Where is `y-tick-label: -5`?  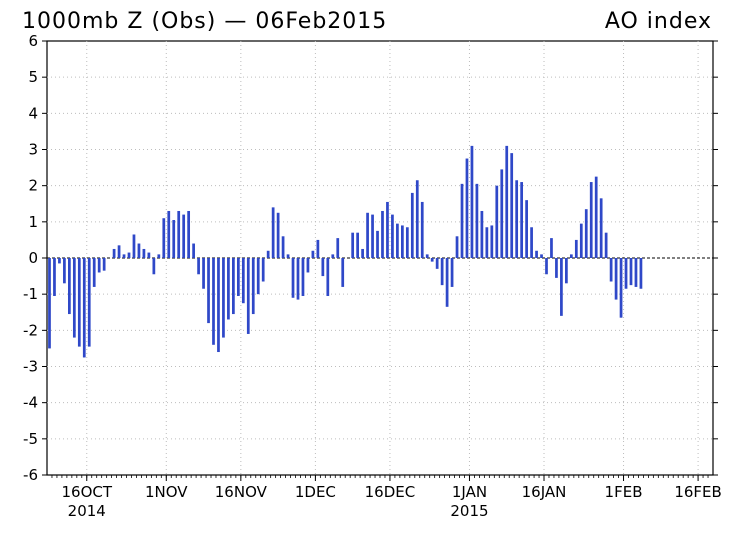
y-tick-label: -5 is located at coordinates (30, 439).